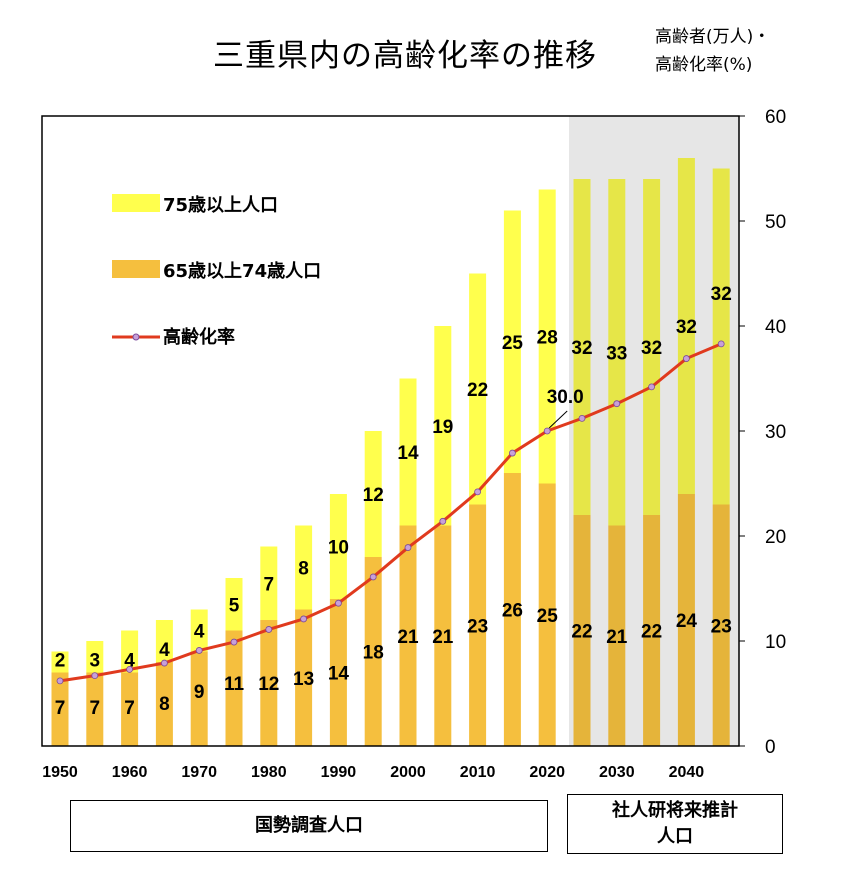 This screenshot has width=842, height=884. What do you see at coordinates (136, 337) in the screenshot?
I see `legend-rate-marker` at bounding box center [136, 337].